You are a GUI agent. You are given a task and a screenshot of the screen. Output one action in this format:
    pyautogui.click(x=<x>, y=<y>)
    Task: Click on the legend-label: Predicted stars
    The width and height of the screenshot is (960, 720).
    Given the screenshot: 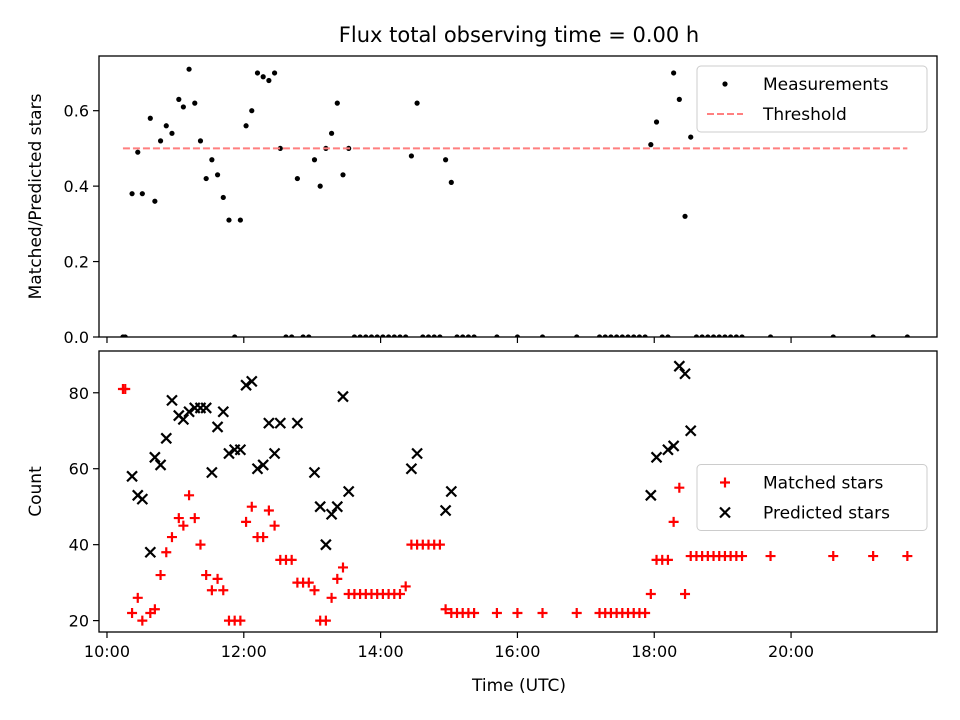 What is the action you would take?
    pyautogui.click(x=826, y=514)
    